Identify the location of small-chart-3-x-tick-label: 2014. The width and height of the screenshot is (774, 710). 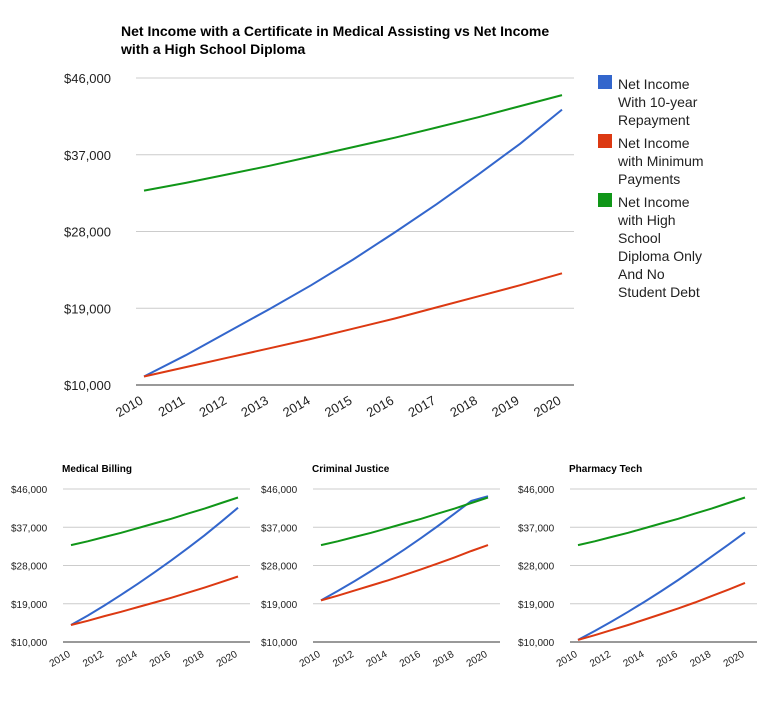
(634, 659).